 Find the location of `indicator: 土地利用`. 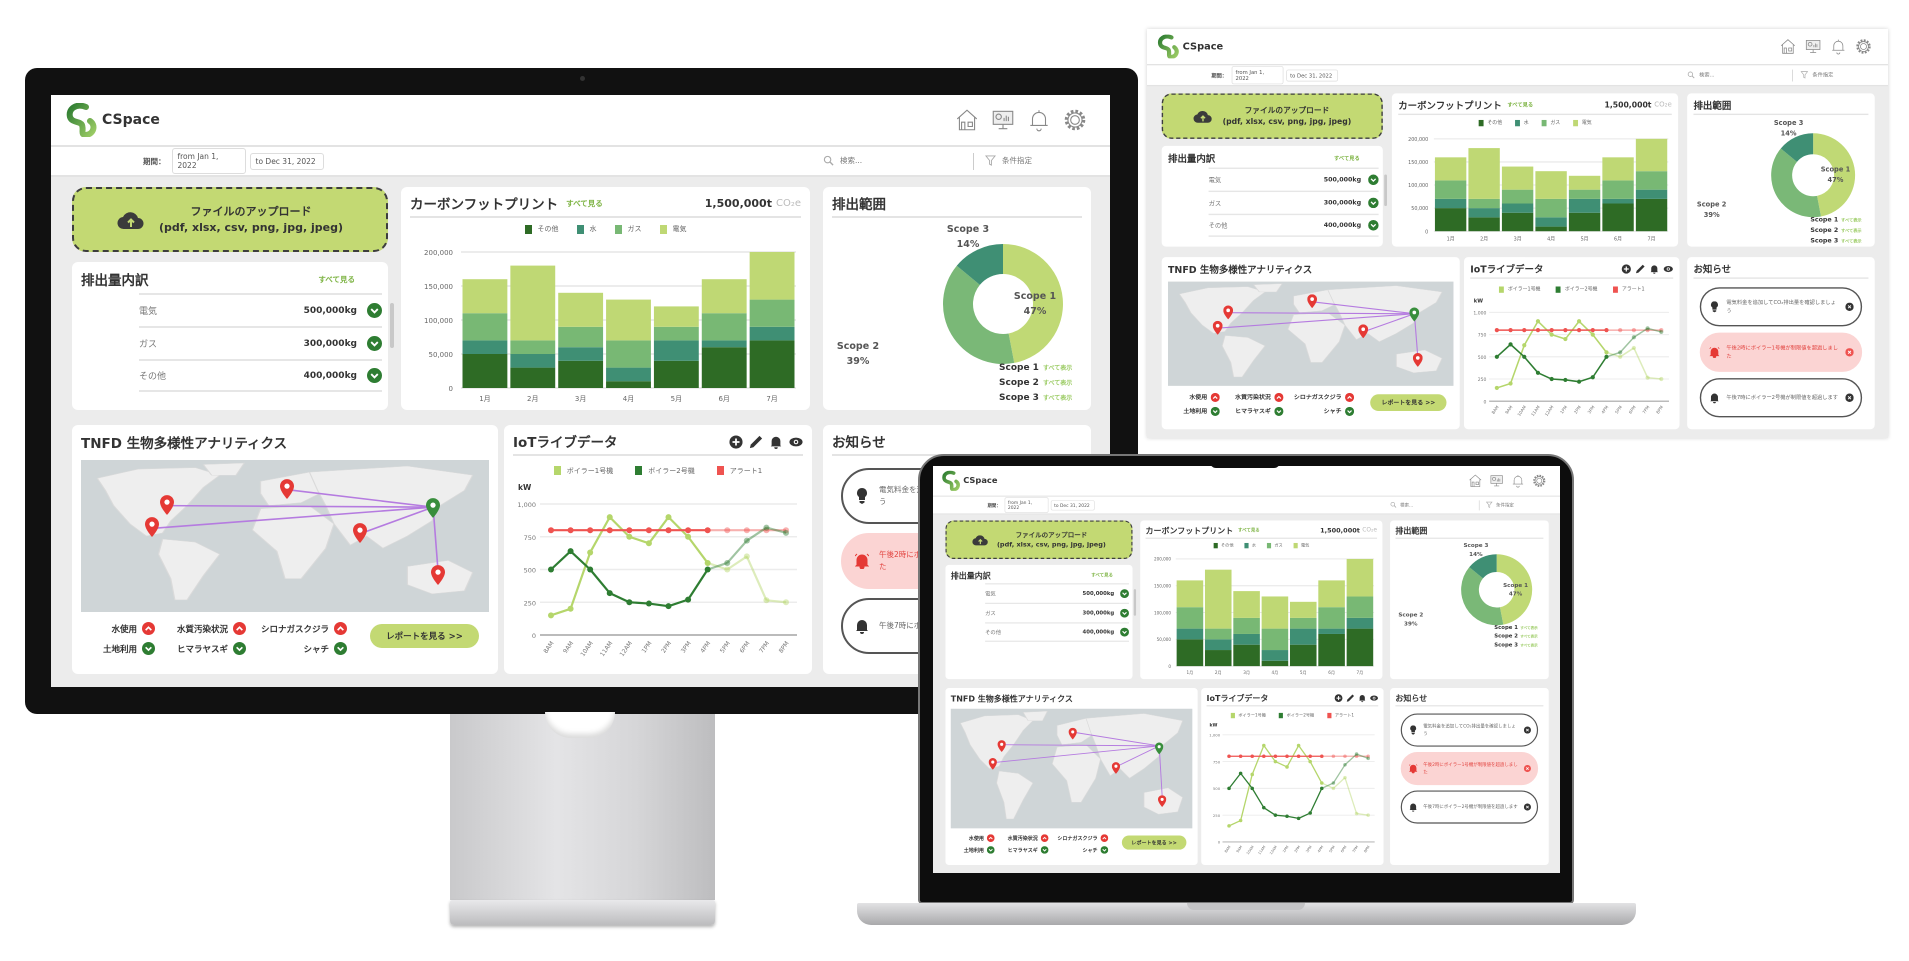

indicator: 土地利用 is located at coordinates (979, 850).